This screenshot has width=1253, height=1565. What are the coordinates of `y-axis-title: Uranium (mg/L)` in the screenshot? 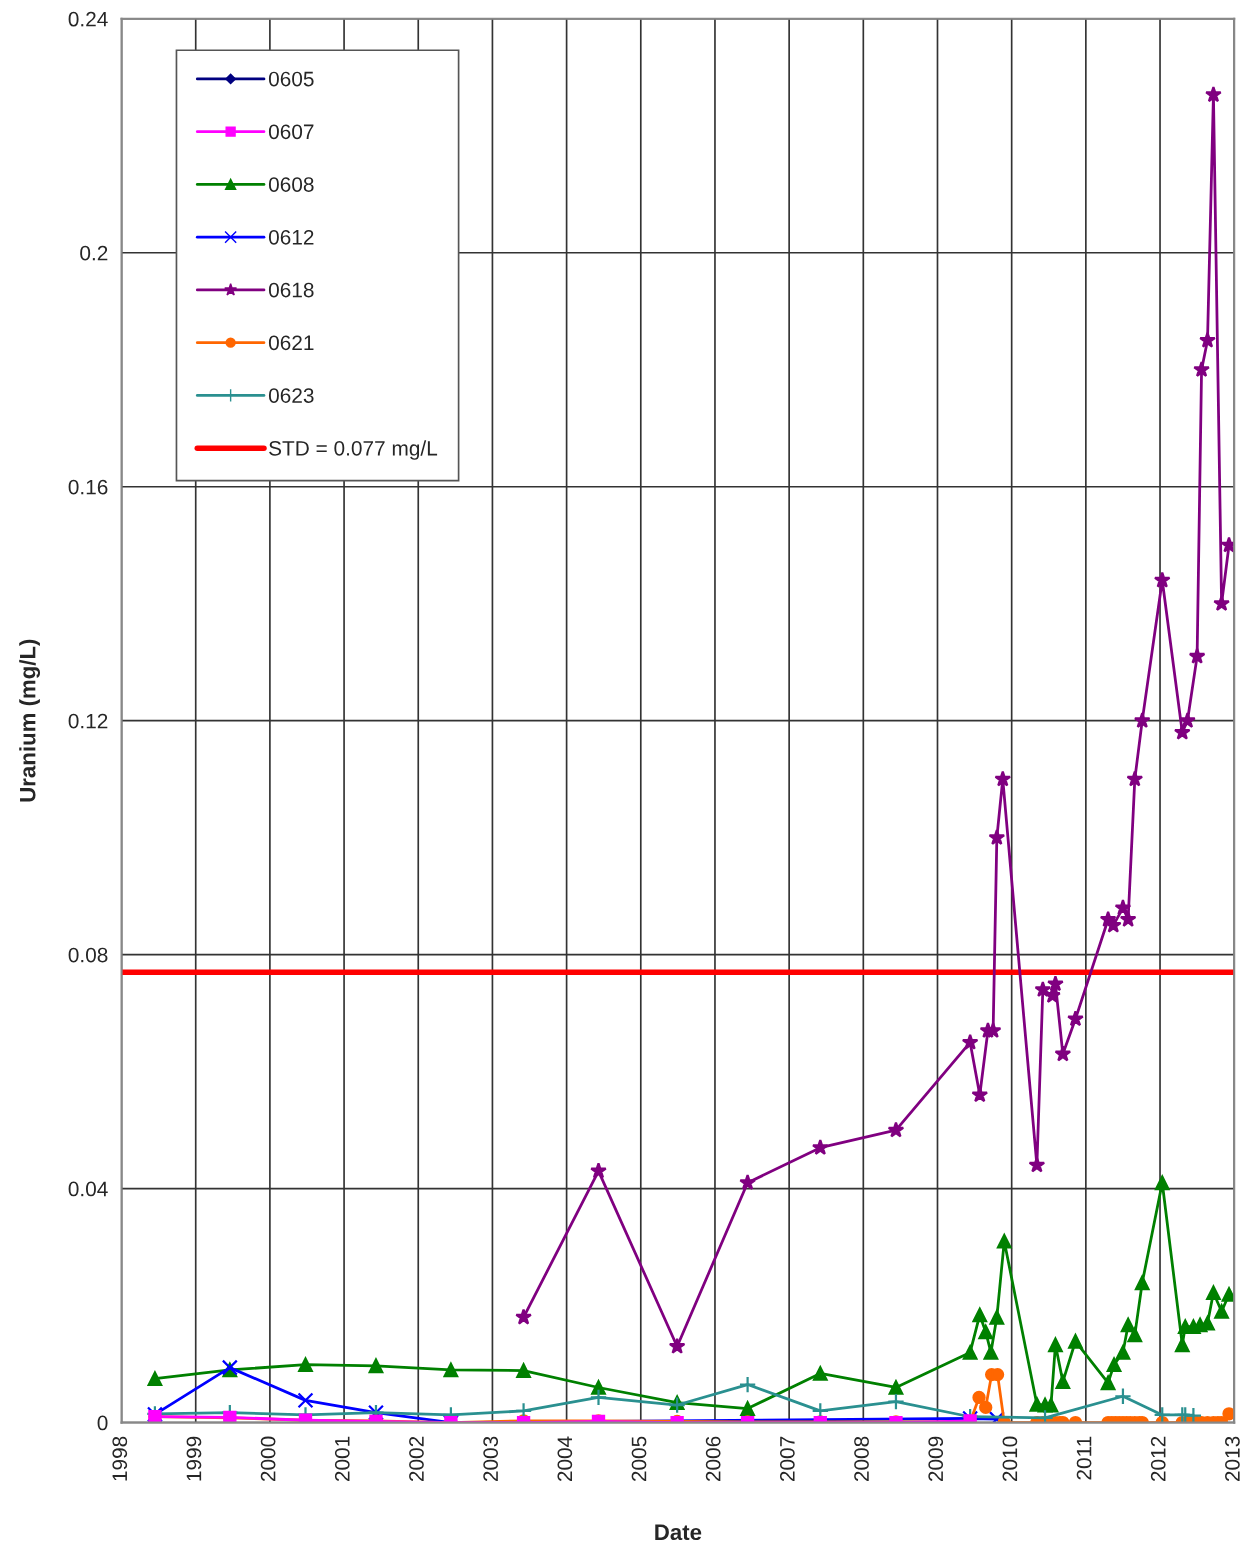 It's located at (30, 720).